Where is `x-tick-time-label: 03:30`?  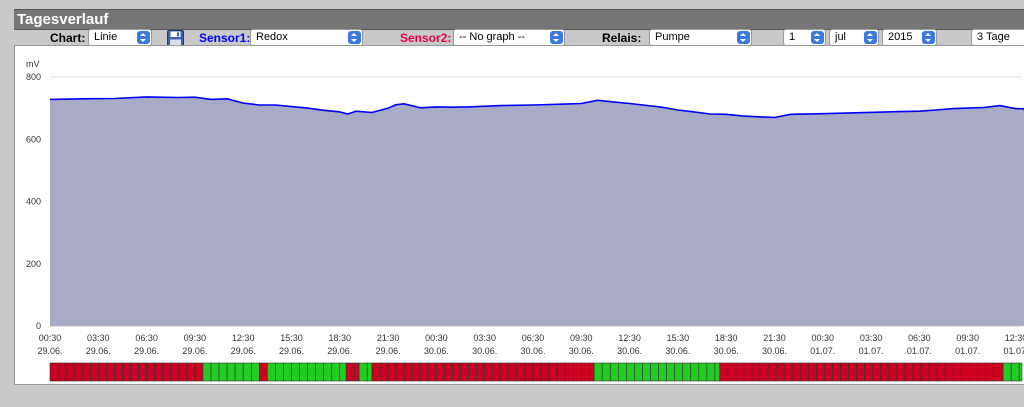
x-tick-time-label: 03:30 is located at coordinates (98, 338).